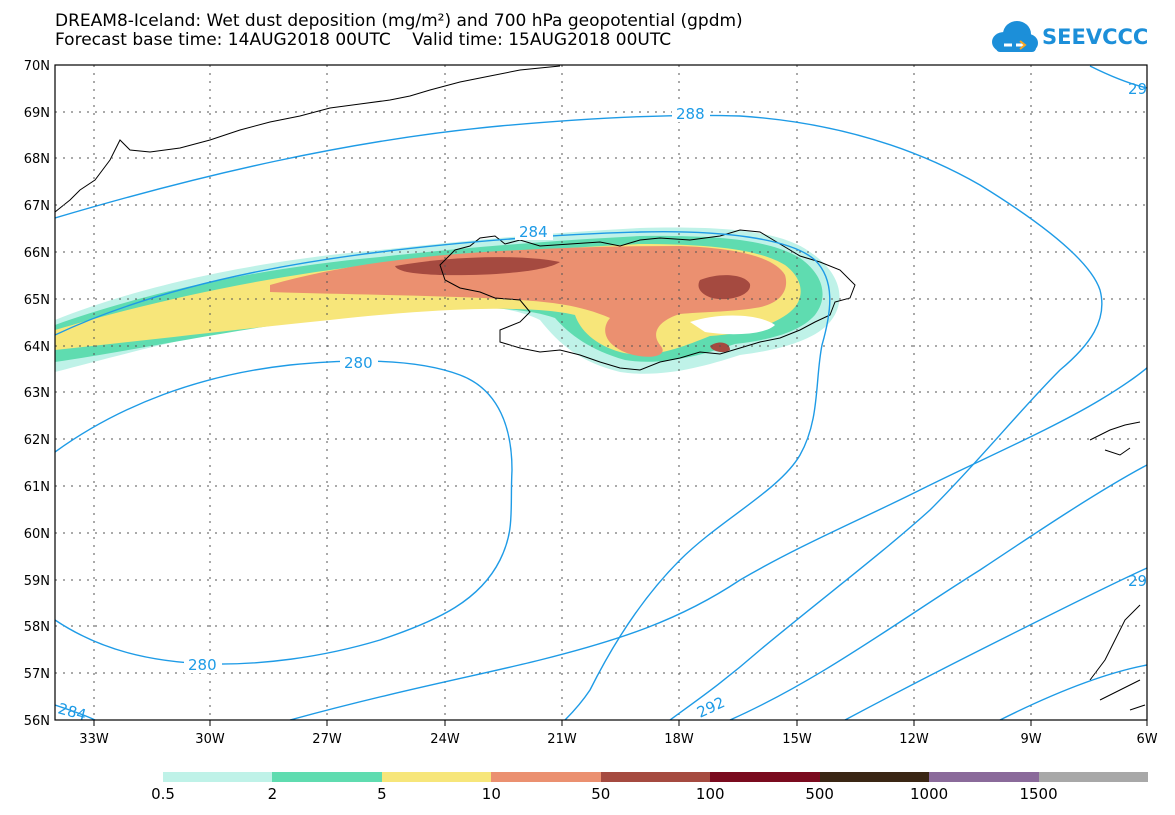 The width and height of the screenshot is (1175, 815). What do you see at coordinates (37, 440) in the screenshot?
I see `lat-label: 62N` at bounding box center [37, 440].